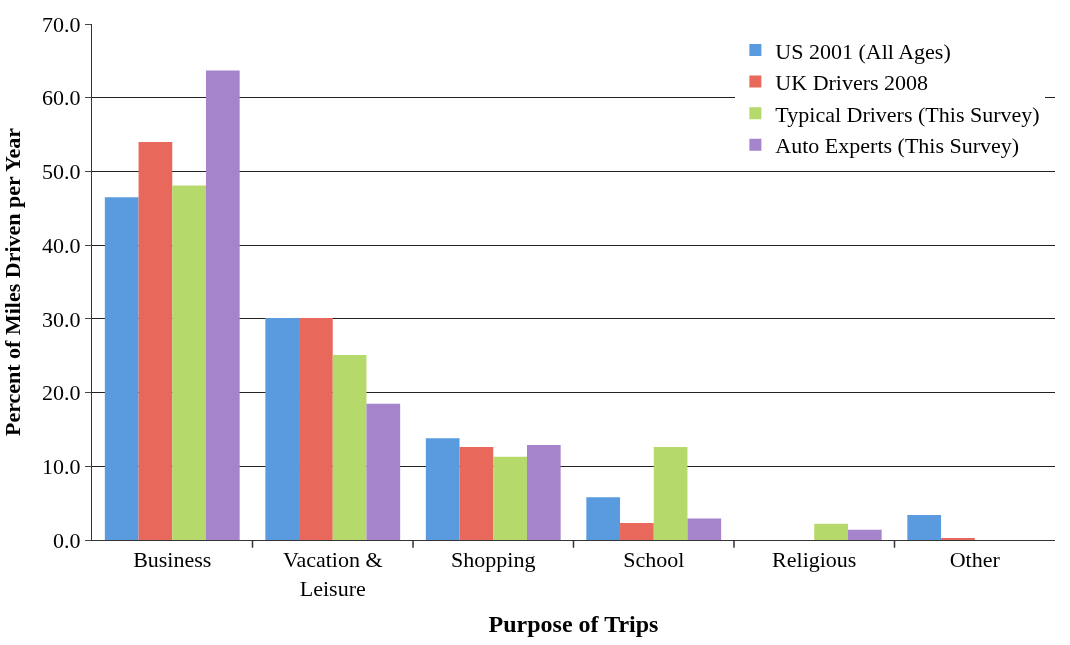 This screenshot has width=1070, height=645. What do you see at coordinates (332, 574) in the screenshot?
I see `x-tick-label: Vacation & Leisure` at bounding box center [332, 574].